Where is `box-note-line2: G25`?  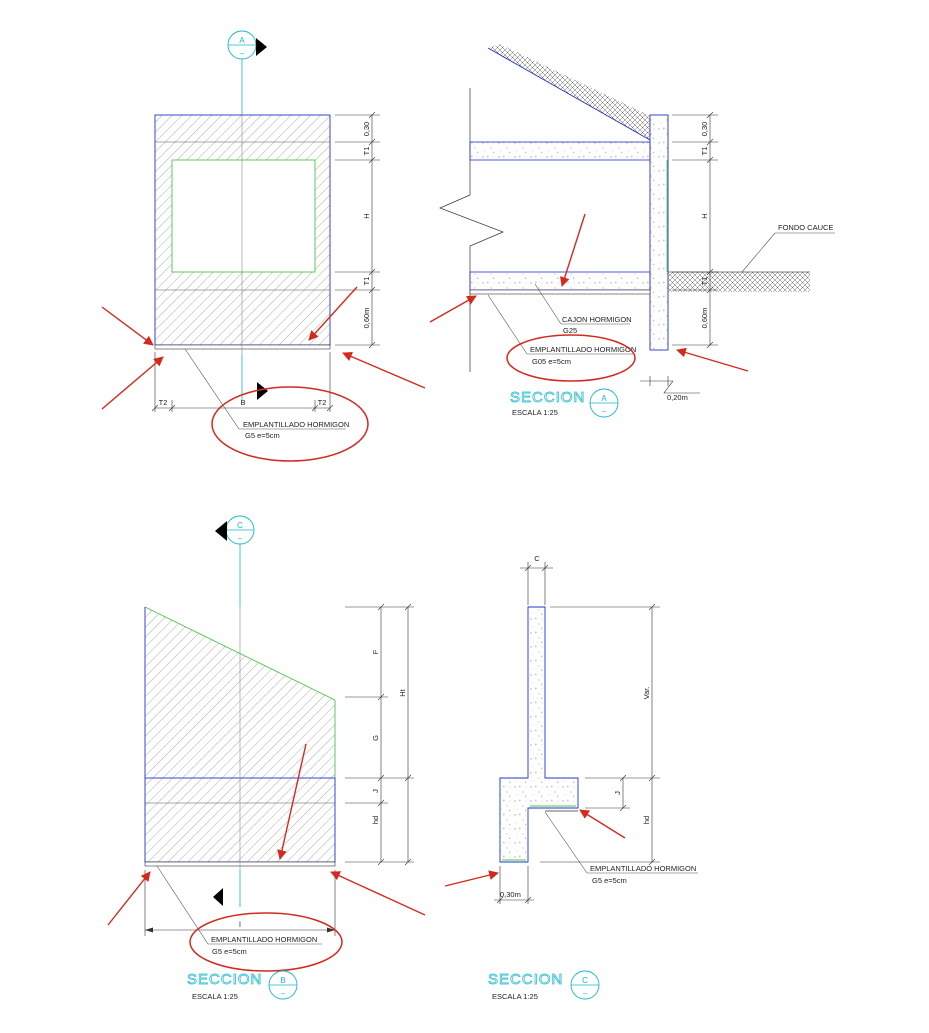
box-note-line2: G25 is located at coordinates (570, 330).